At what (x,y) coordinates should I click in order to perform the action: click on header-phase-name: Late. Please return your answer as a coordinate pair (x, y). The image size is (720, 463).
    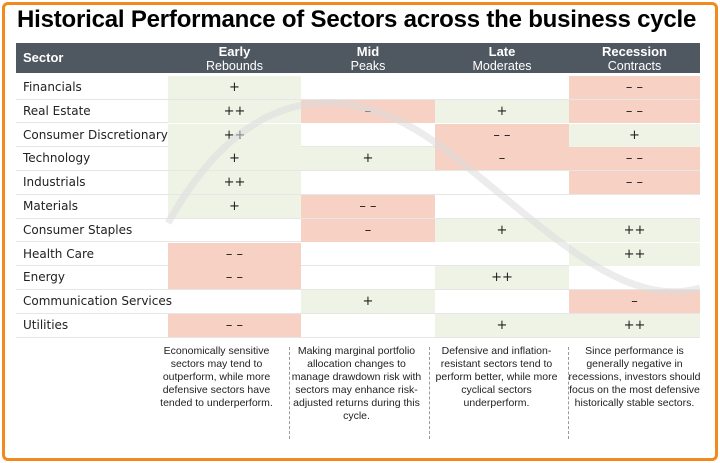
    Looking at the image, I should click on (502, 51).